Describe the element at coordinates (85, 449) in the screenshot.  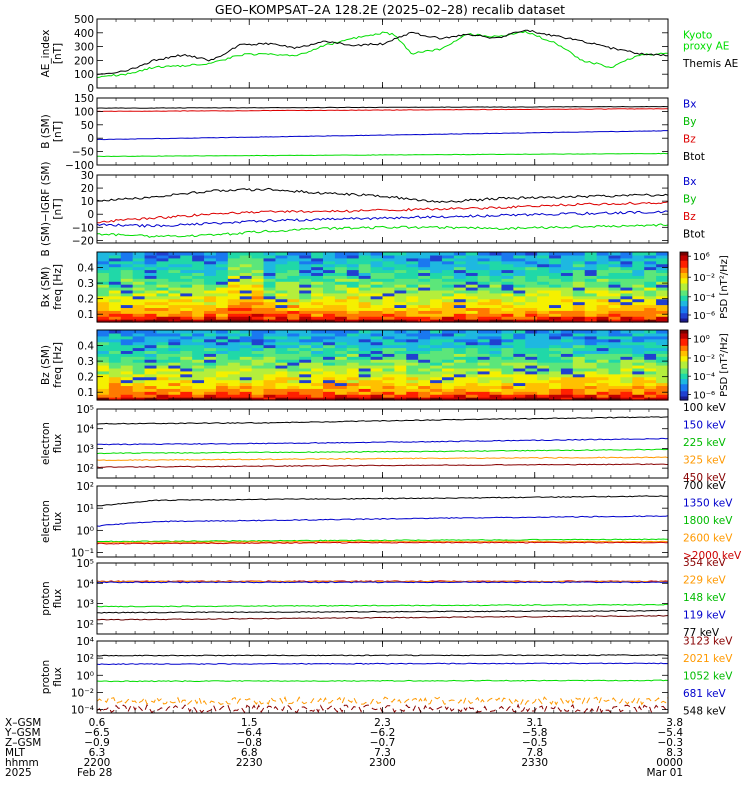
I see `y-tick-label: 10³` at that location.